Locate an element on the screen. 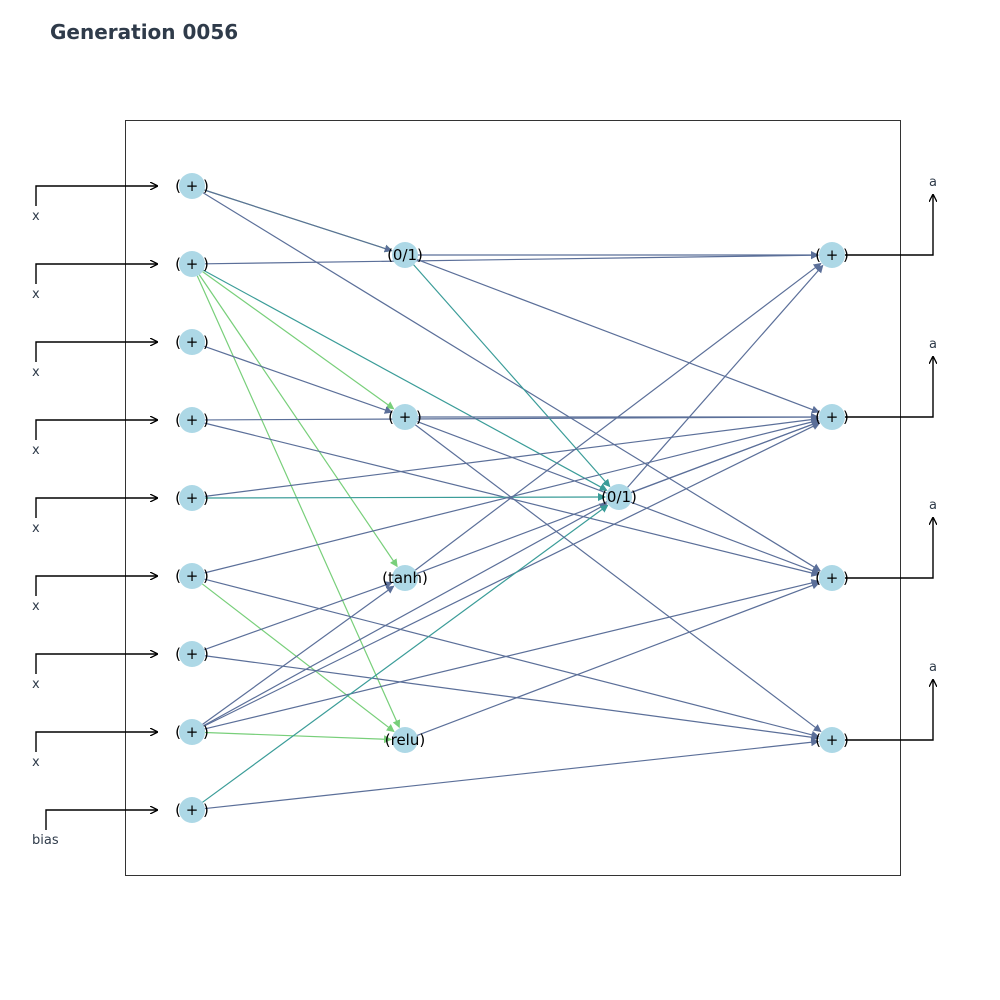 The image size is (1000, 1000). input-label-8: bias is located at coordinates (45, 840).